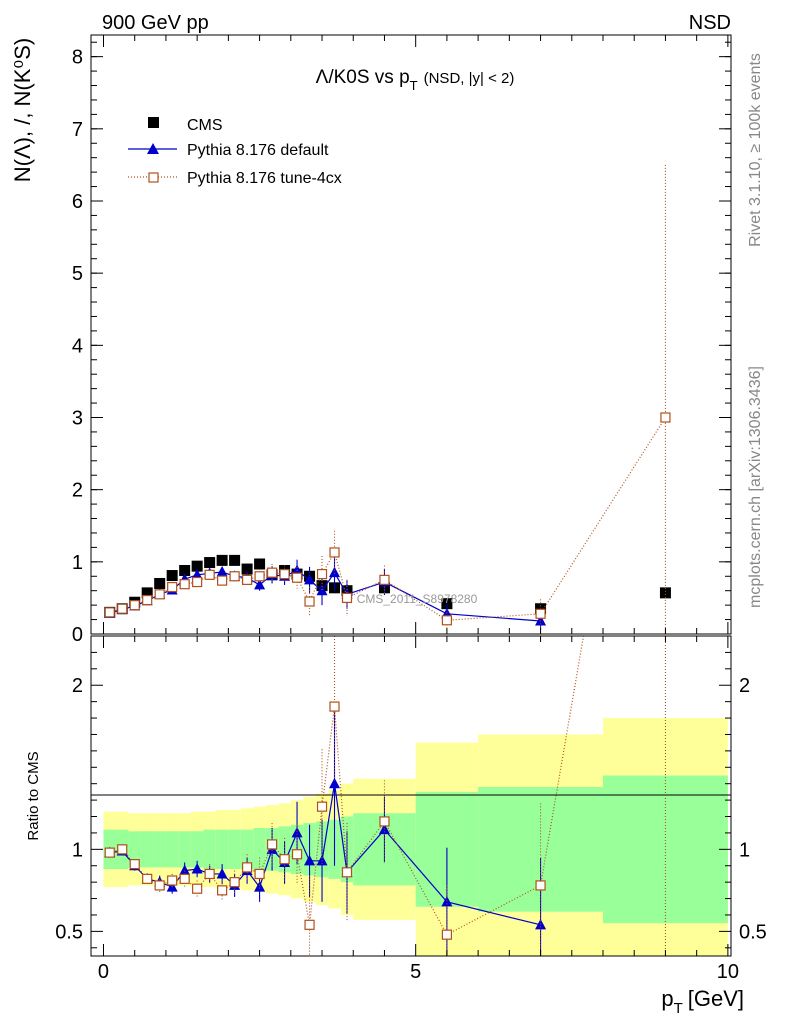  What do you see at coordinates (77, 58) in the screenshot?
I see `main-y-tick-label: 8` at bounding box center [77, 58].